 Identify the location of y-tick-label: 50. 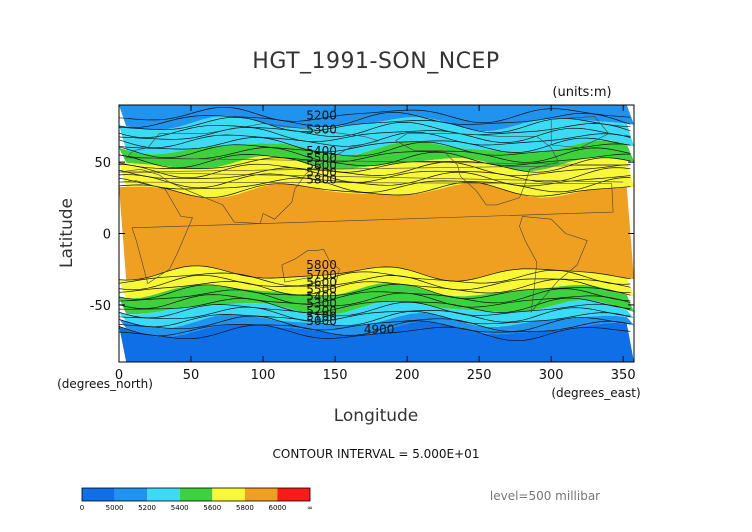
(102, 163).